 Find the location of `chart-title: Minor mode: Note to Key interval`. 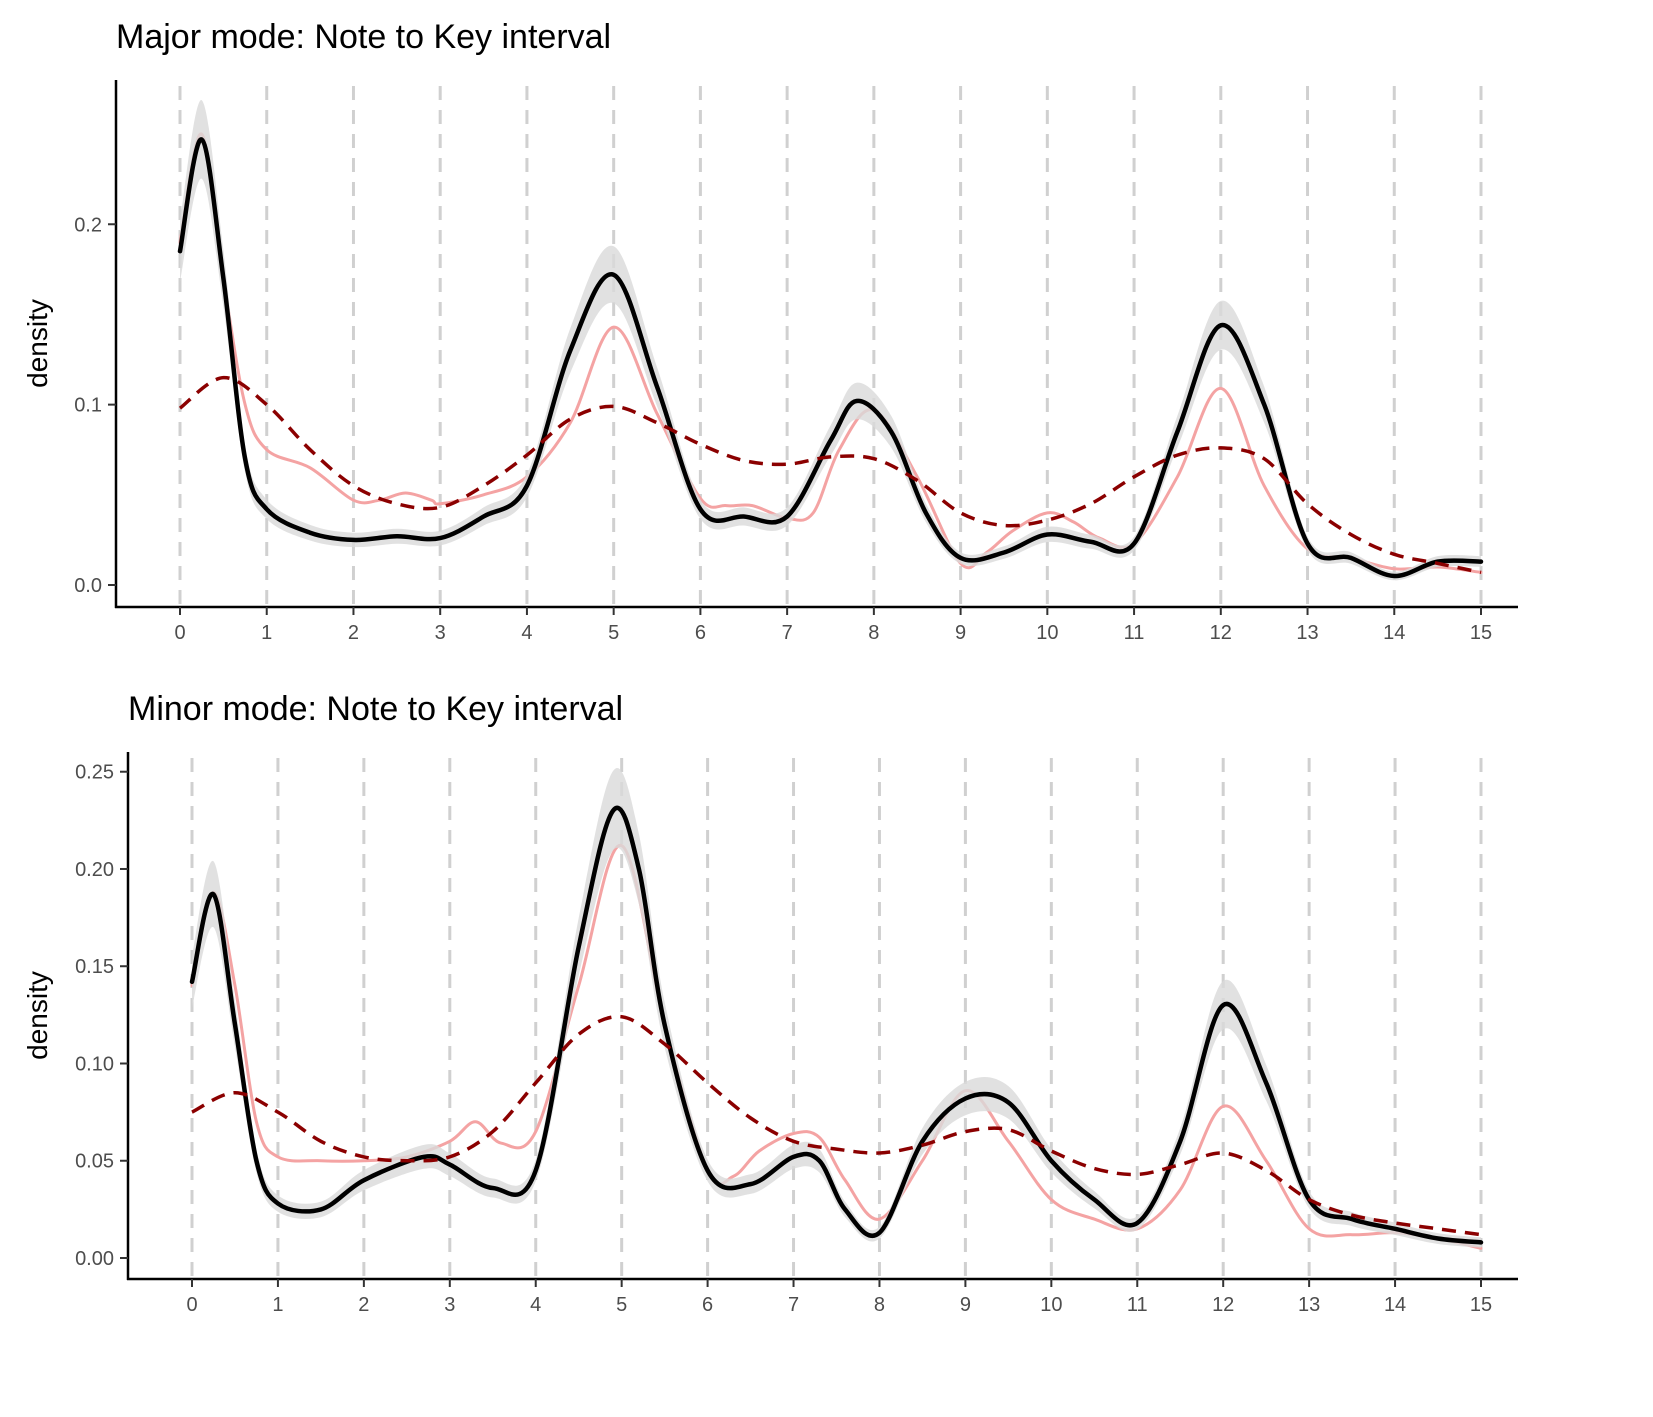

chart-title: Minor mode: Note to Key interval is located at coordinates (376, 709).